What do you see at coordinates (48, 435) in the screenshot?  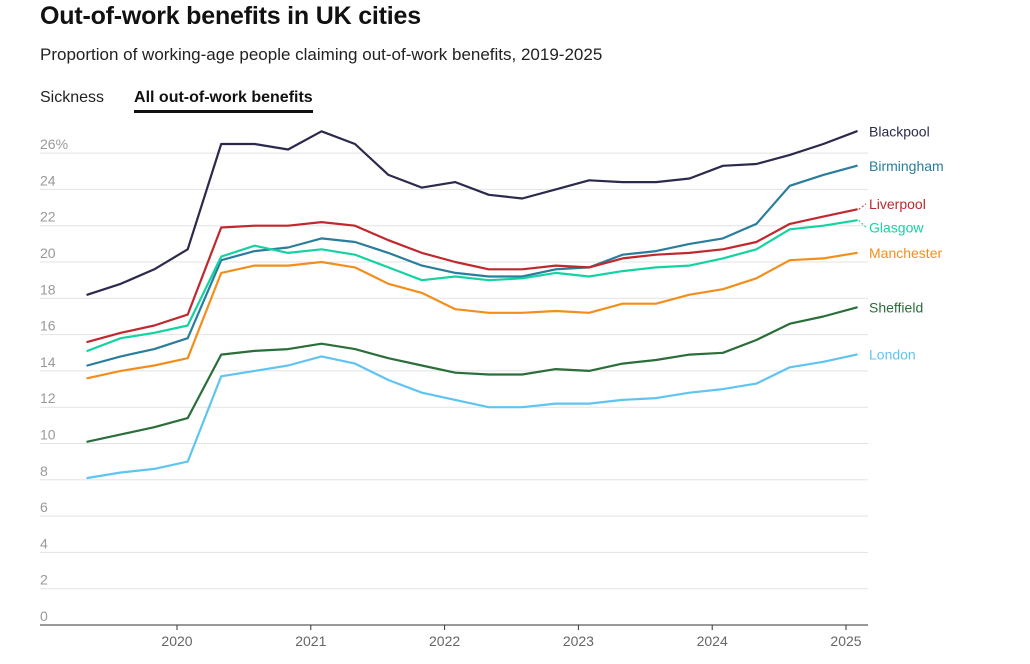 I see `y-tick-label: 10` at bounding box center [48, 435].